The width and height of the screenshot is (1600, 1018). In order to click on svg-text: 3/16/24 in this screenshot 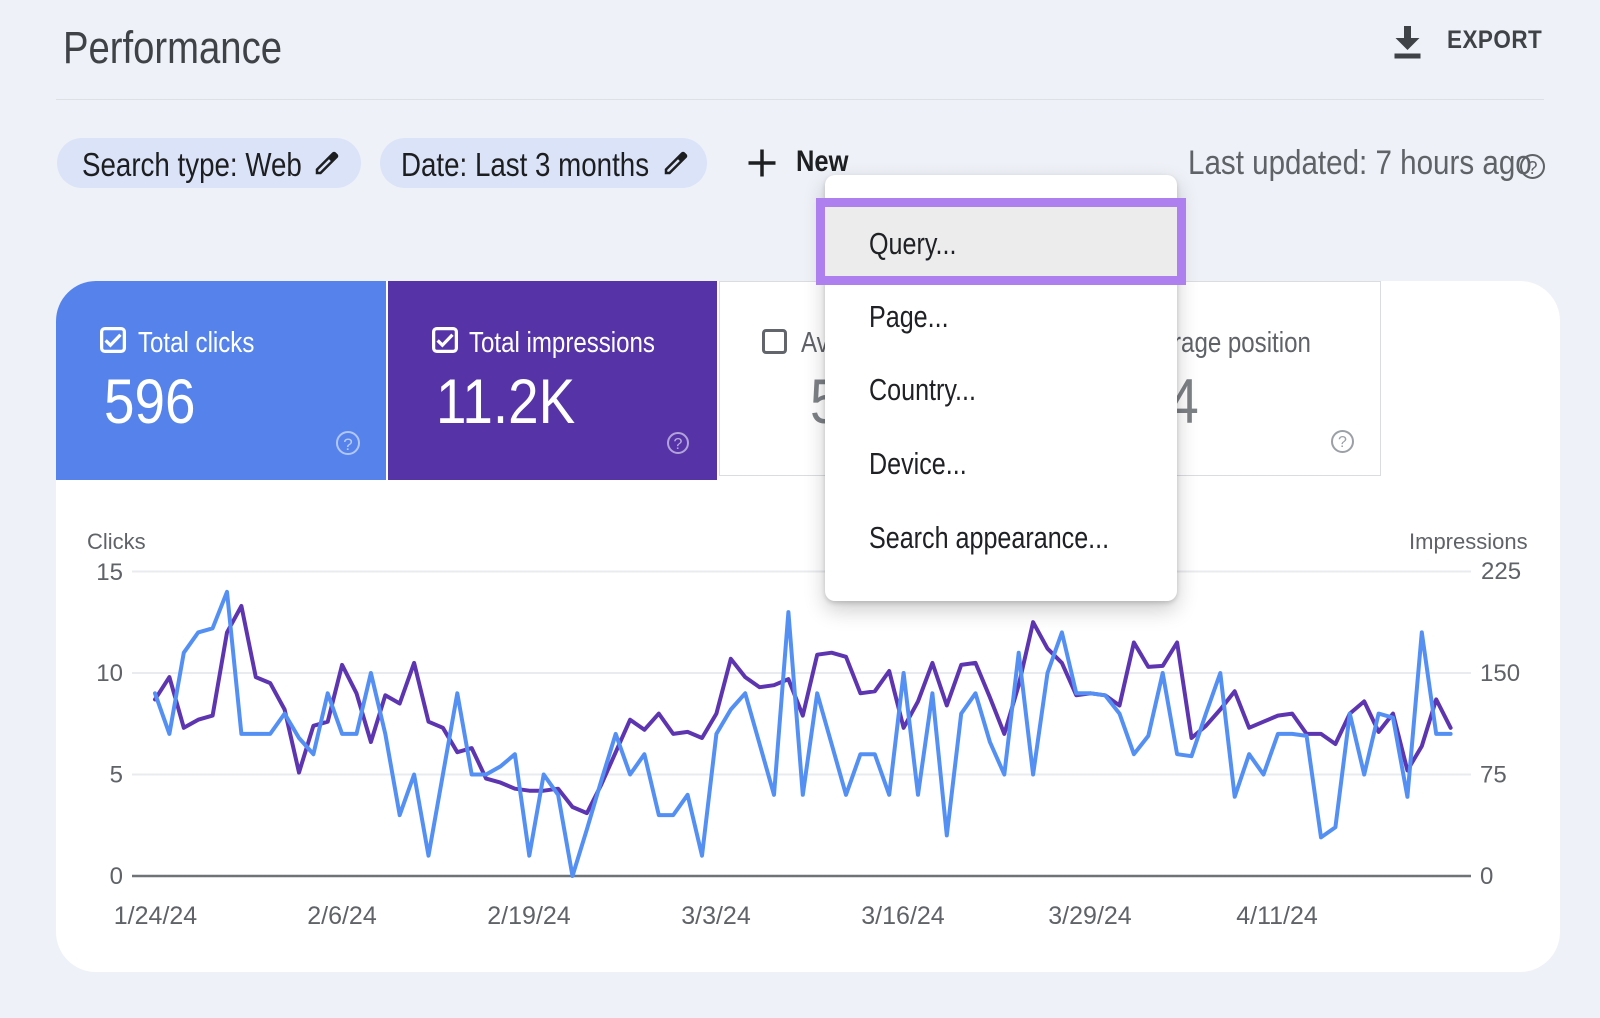, I will do `click(903, 916)`.